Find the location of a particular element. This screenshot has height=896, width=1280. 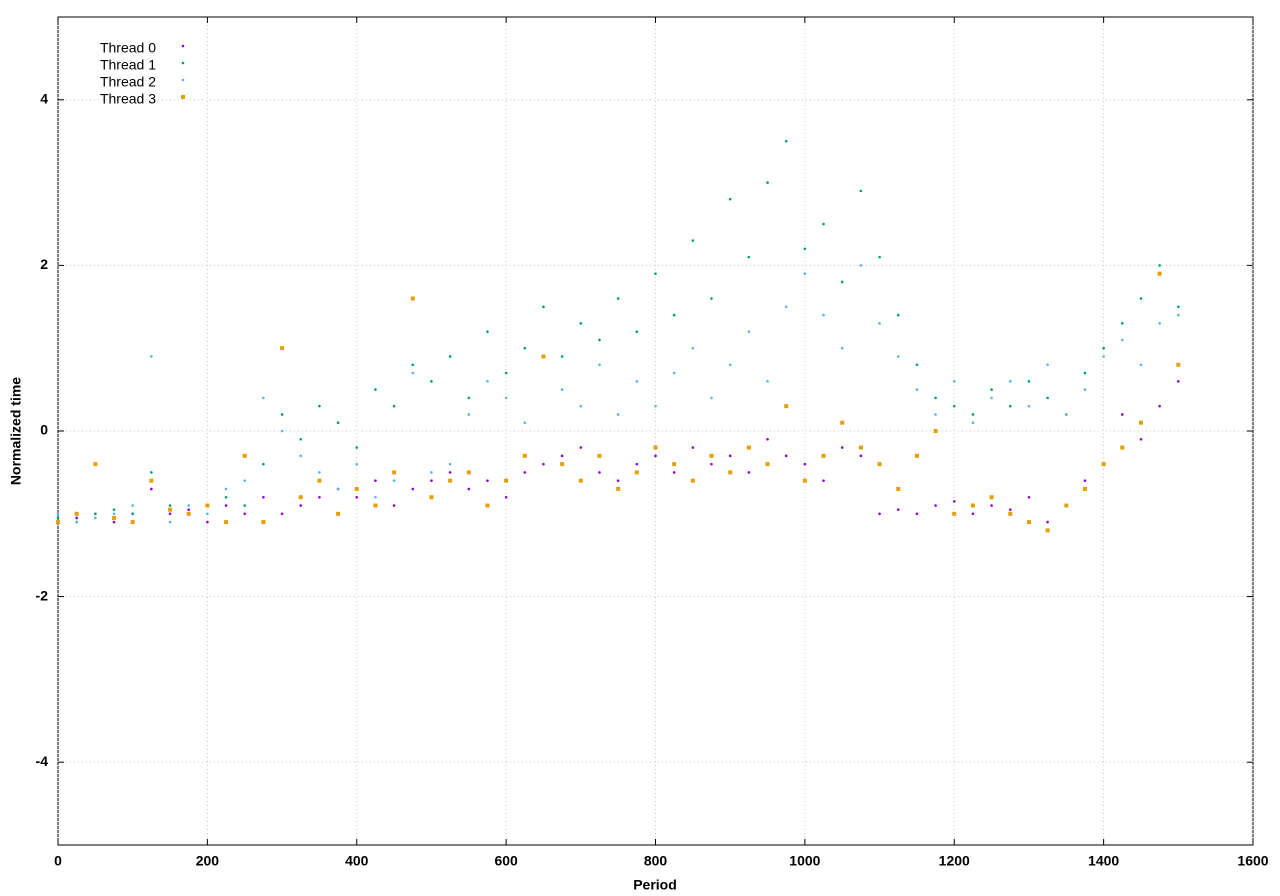

legend-label: Thread 3 is located at coordinates (128, 99).